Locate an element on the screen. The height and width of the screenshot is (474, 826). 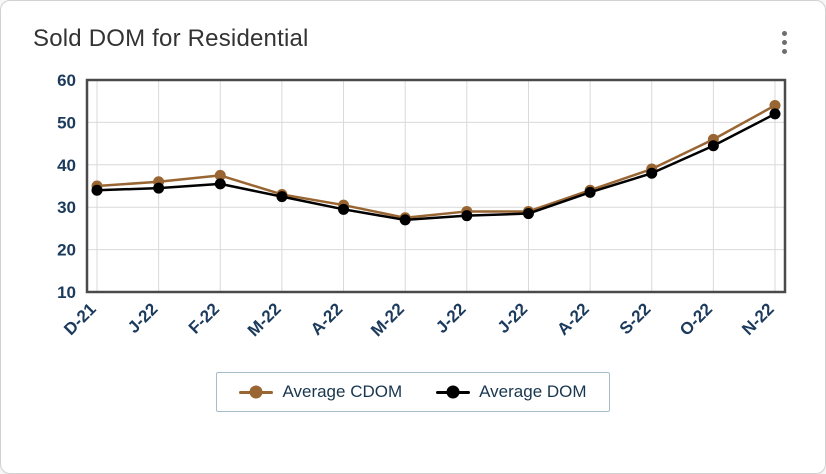
page-title: Sold DOM for Residential is located at coordinates (171, 38).